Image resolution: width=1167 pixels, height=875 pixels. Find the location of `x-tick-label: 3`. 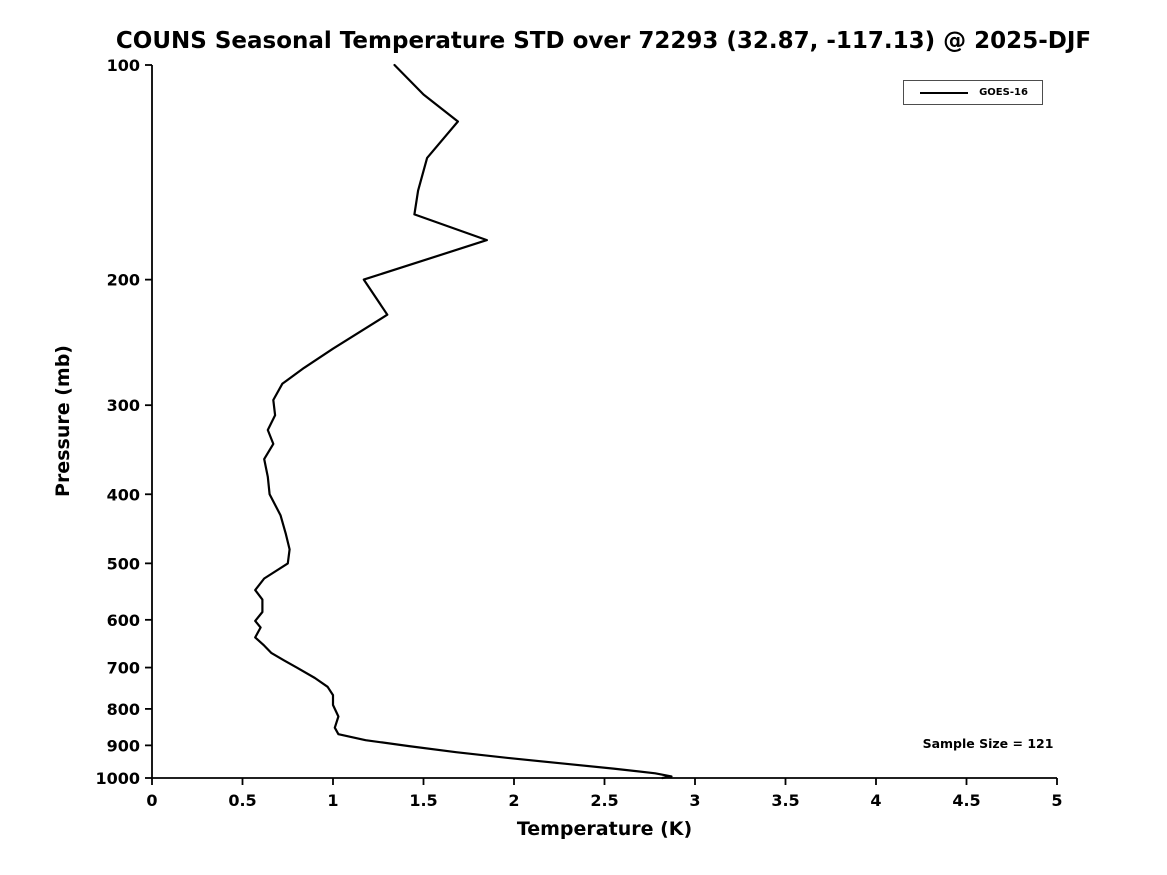

x-tick-label: 3 is located at coordinates (694, 800).